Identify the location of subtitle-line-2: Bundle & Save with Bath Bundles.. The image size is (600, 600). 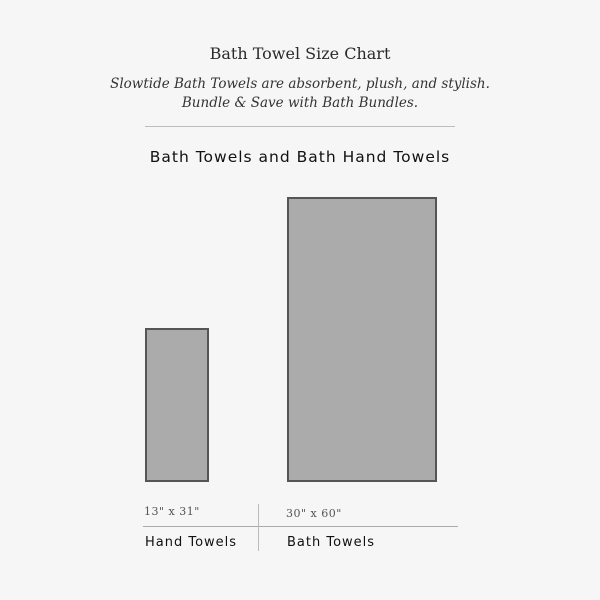
(300, 103).